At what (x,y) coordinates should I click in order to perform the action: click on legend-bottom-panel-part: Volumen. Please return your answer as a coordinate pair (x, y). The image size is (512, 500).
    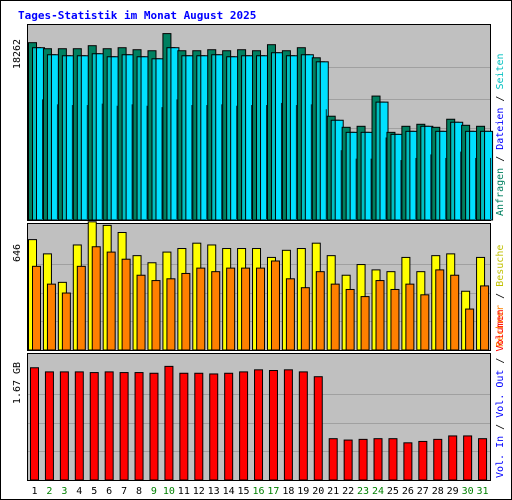
    Looking at the image, I should click on (500, 333).